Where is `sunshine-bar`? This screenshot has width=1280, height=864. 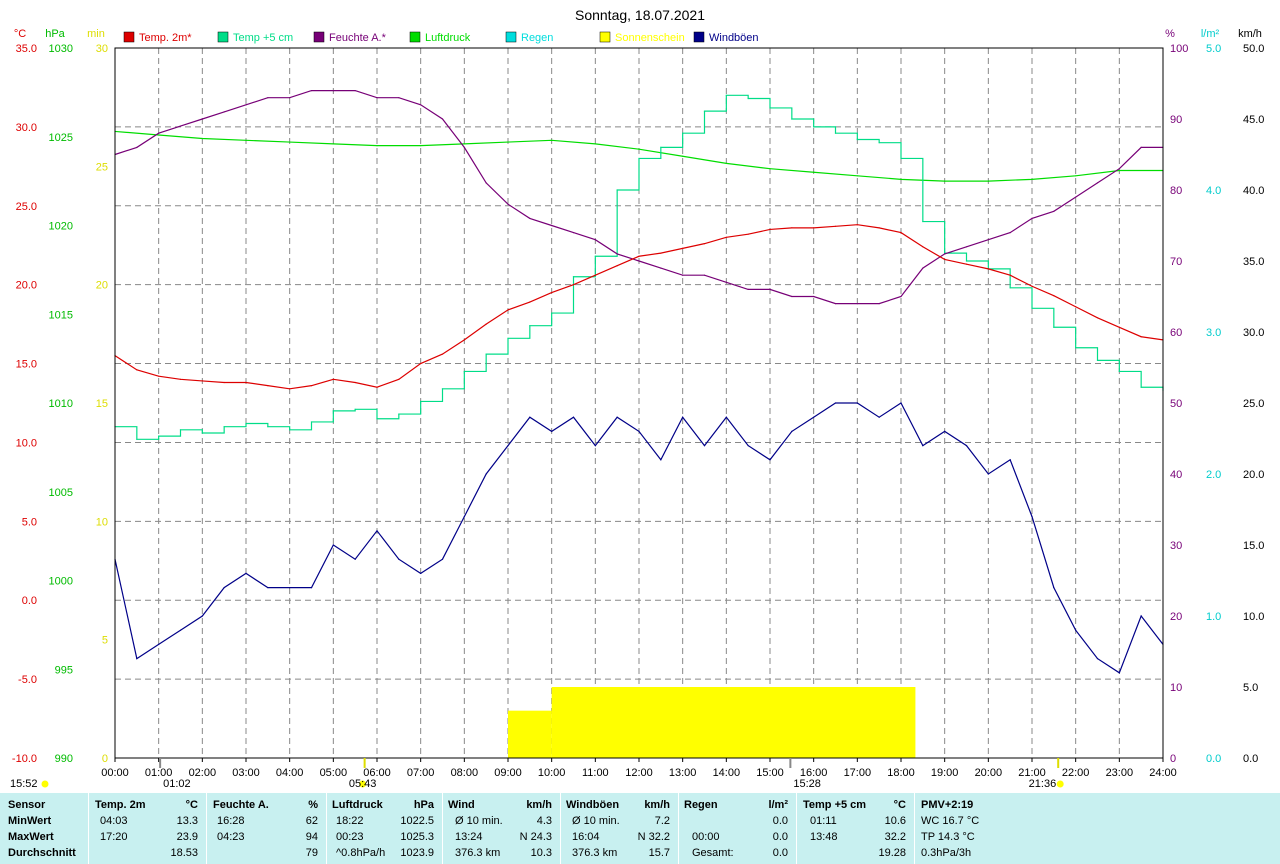
sunshine-bar is located at coordinates (733, 722).